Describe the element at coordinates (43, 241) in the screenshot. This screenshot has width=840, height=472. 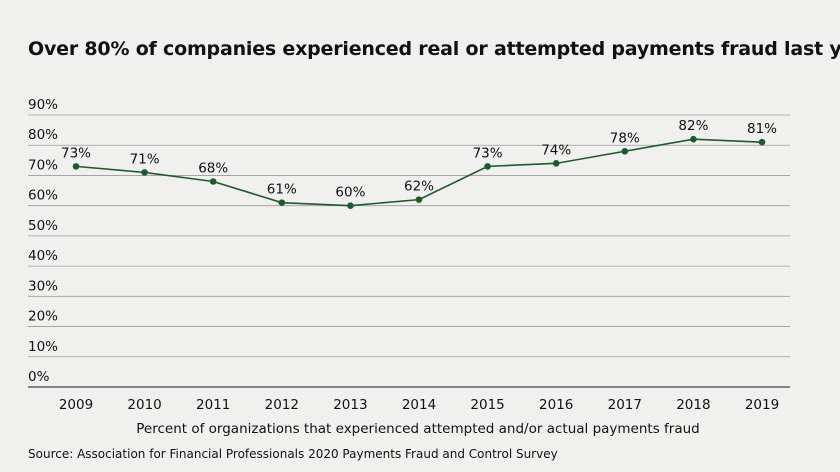
I see `y-tick-labels: 0% 10% 20% 30% 40% 50% 60% 70% 80% 90%` at that location.